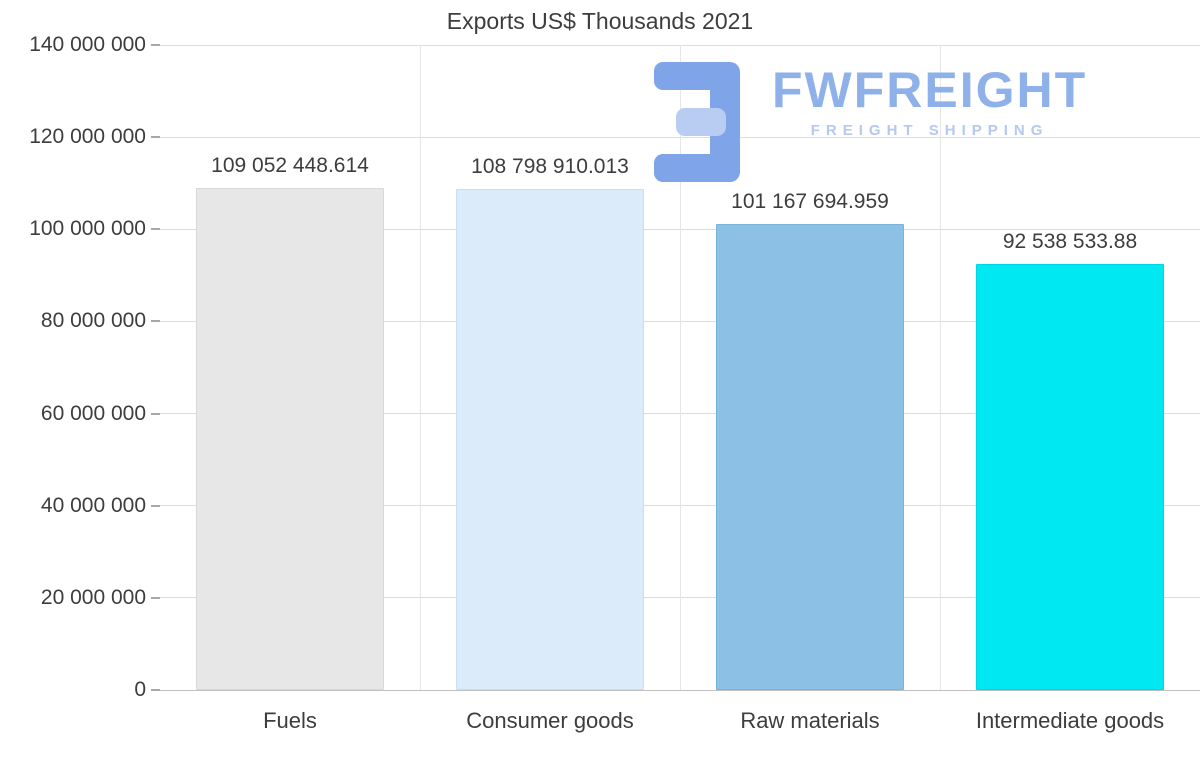  I want to click on bar-value-label: 101 167 694.959, so click(810, 201).